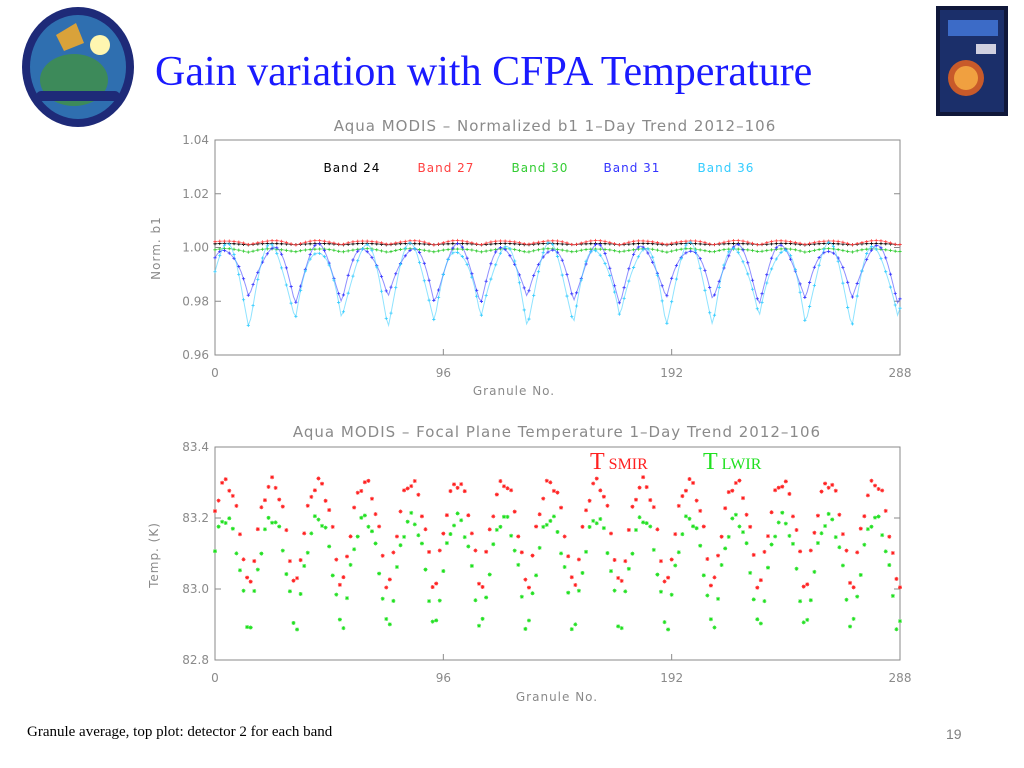 The image size is (1024, 768). What do you see at coordinates (726, 168) in the screenshot?
I see `top-legend-entry: Band 36` at bounding box center [726, 168].